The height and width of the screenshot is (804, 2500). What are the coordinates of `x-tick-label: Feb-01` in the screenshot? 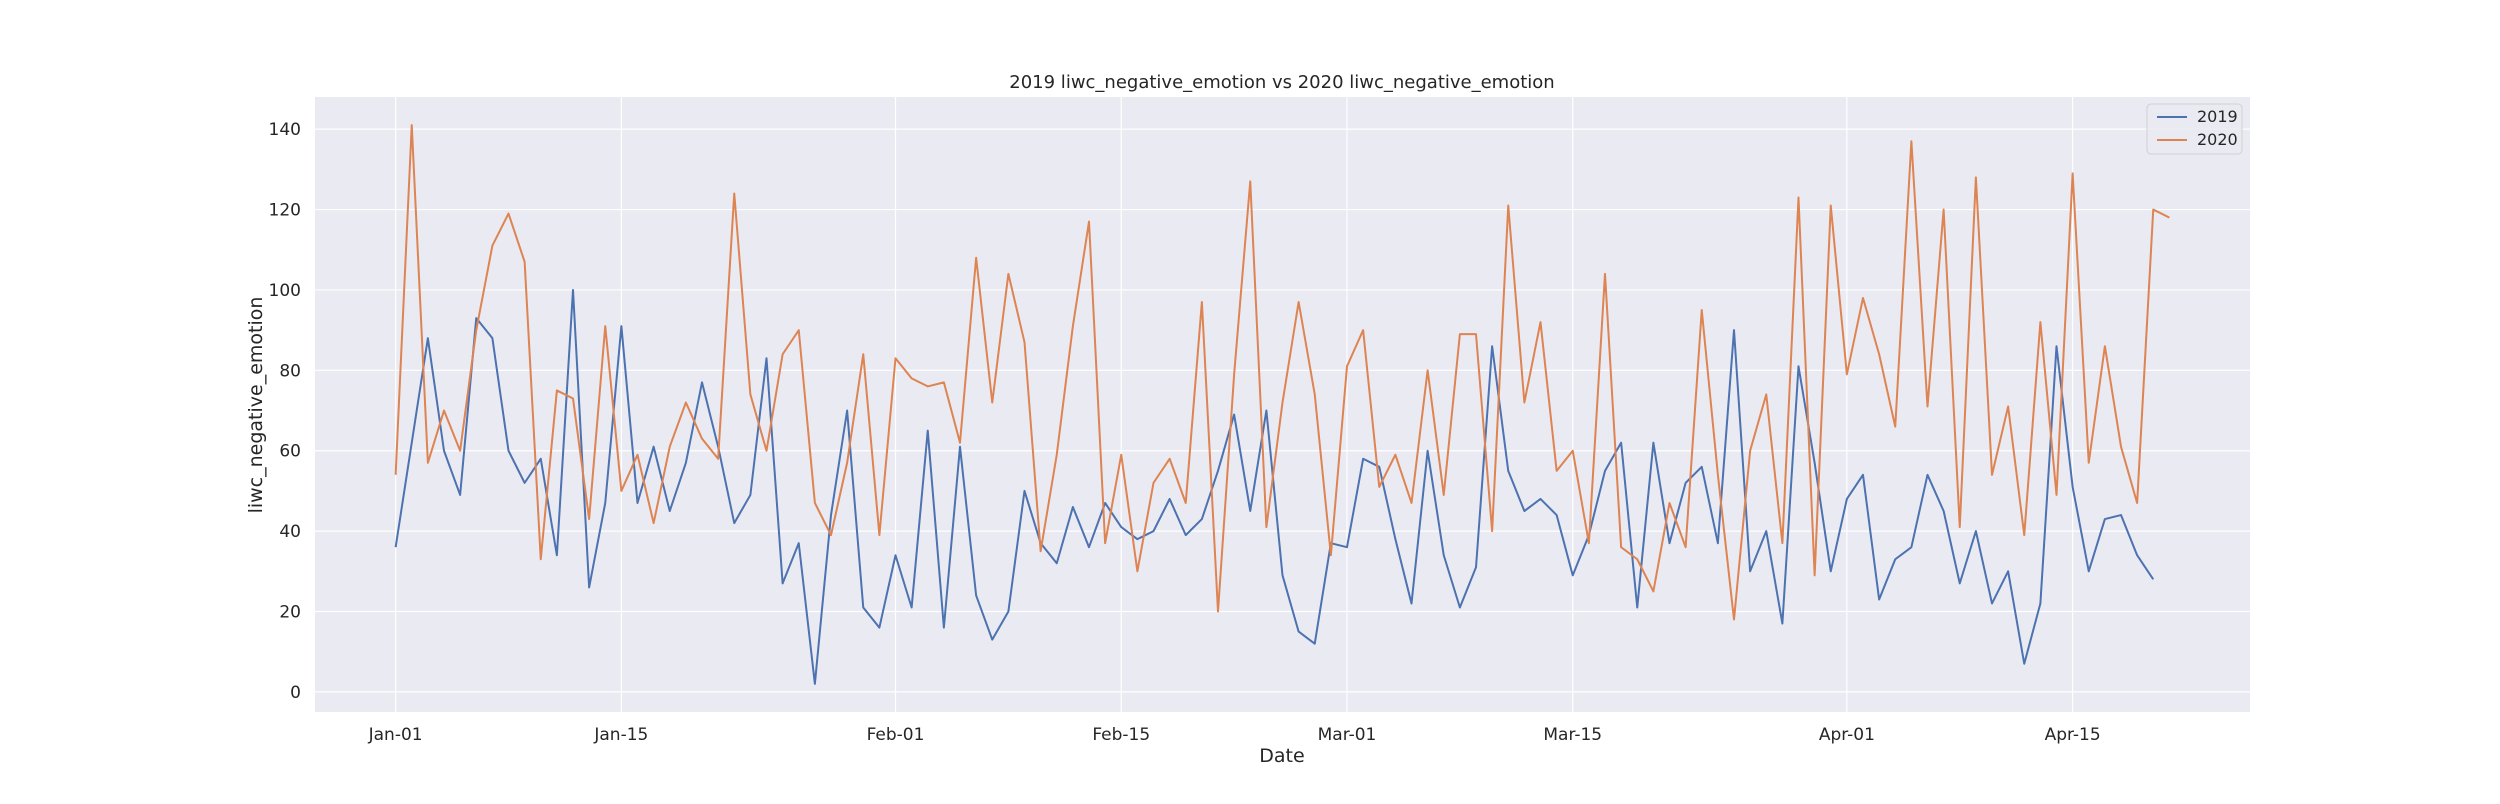 It's located at (896, 735).